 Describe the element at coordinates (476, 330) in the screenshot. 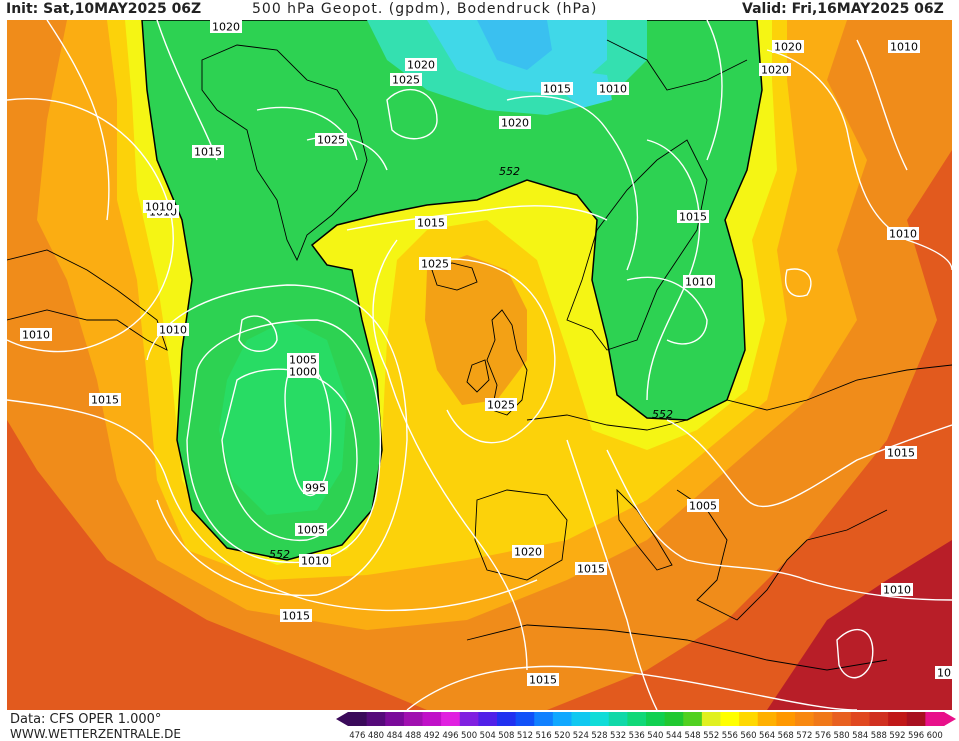

I see `field-ridge-orange` at that location.